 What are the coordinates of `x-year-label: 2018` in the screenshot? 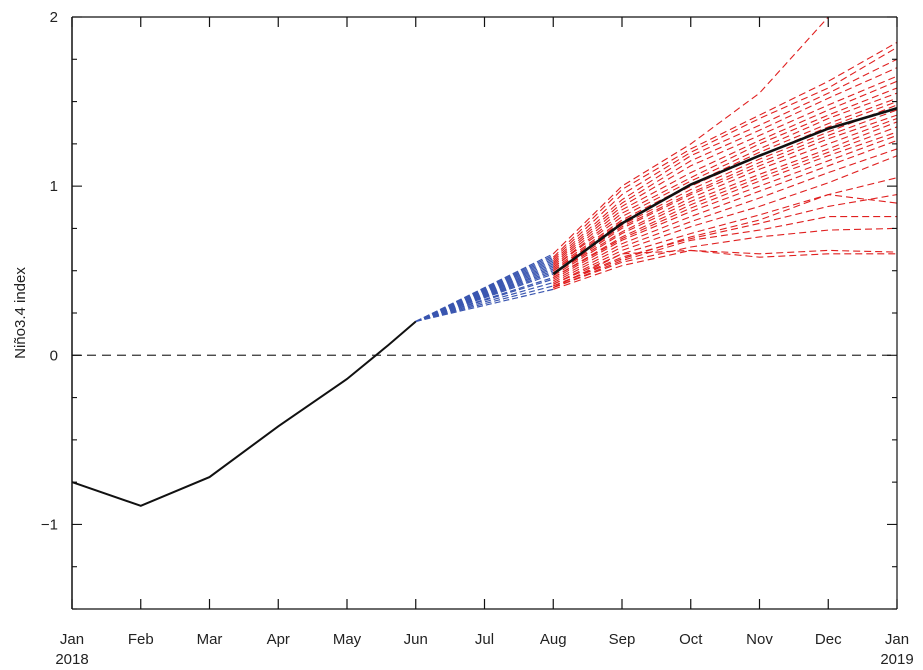 It's located at (71, 659).